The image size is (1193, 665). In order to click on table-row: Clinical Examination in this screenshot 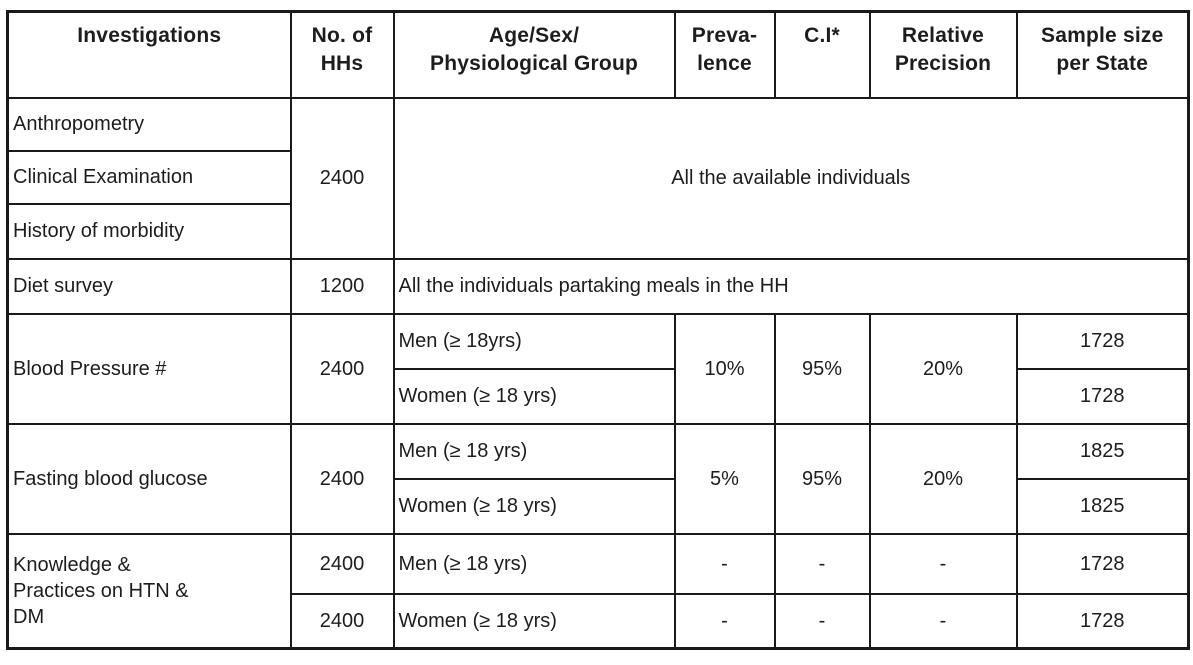, I will do `click(597, 177)`.